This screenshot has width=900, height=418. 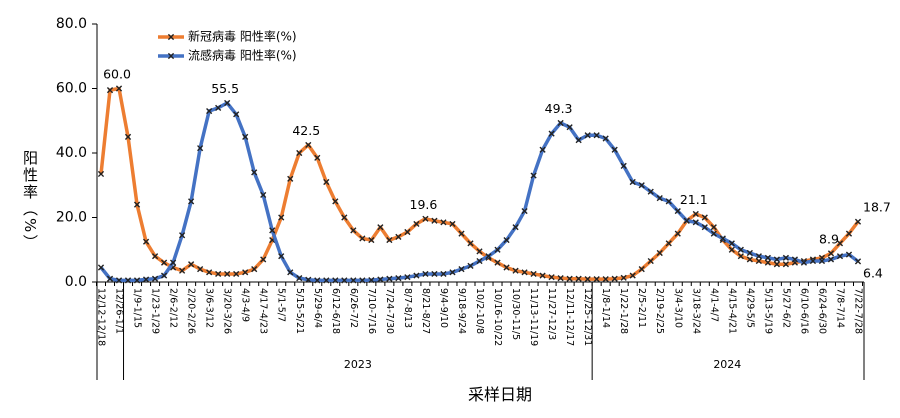 What do you see at coordinates (821, 311) in the screenshot?
I see `x-tick-label: 6/24-6/30` at bounding box center [821, 311].